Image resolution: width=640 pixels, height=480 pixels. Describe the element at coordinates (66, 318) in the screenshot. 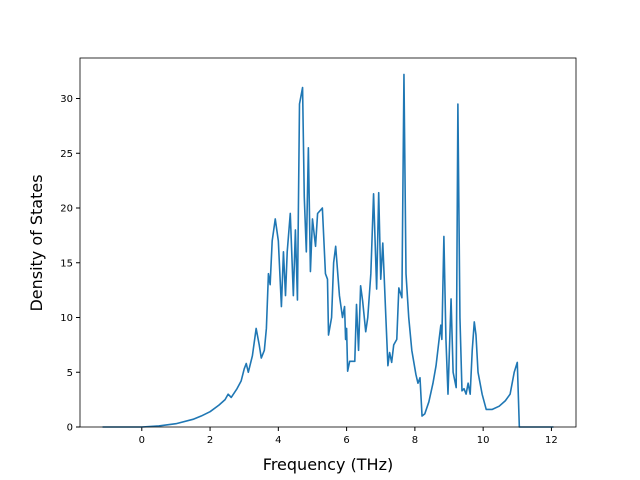

I see `y-tick-label: 10` at that location.